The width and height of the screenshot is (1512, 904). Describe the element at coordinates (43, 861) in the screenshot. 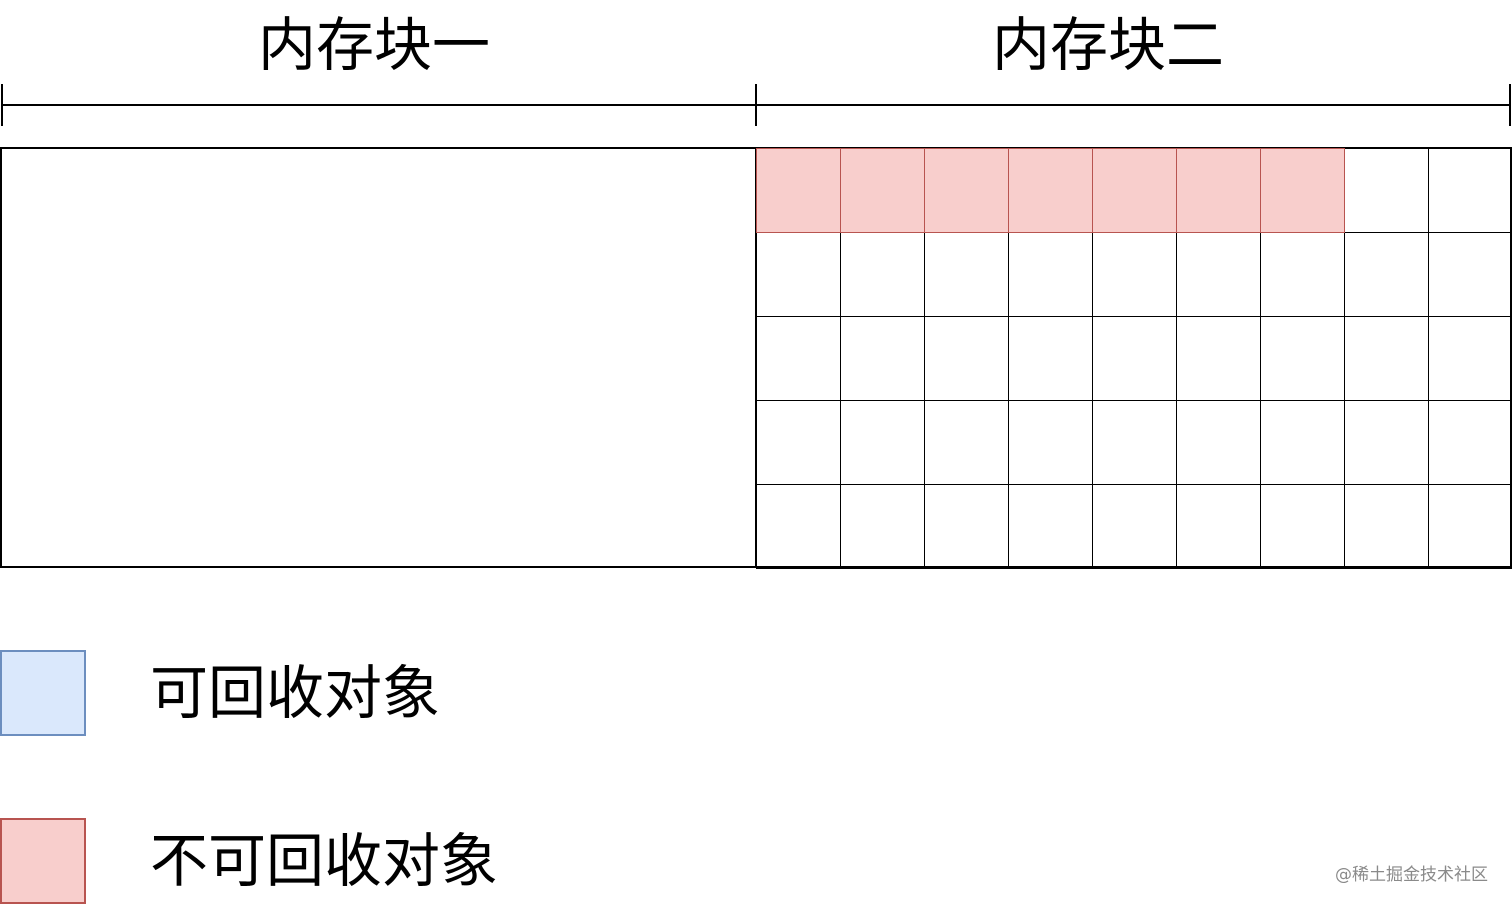

I see `legend-swatch-non-recyclable` at that location.